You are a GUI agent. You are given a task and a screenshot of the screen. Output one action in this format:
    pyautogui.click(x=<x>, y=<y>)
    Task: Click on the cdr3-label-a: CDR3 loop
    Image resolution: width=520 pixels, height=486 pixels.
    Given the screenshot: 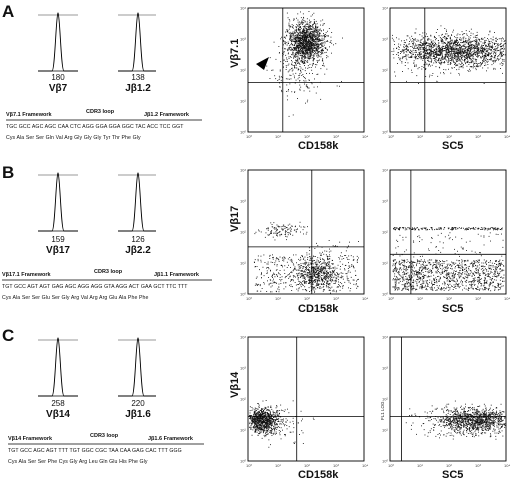 What is the action you would take?
    pyautogui.click(x=100, y=112)
    